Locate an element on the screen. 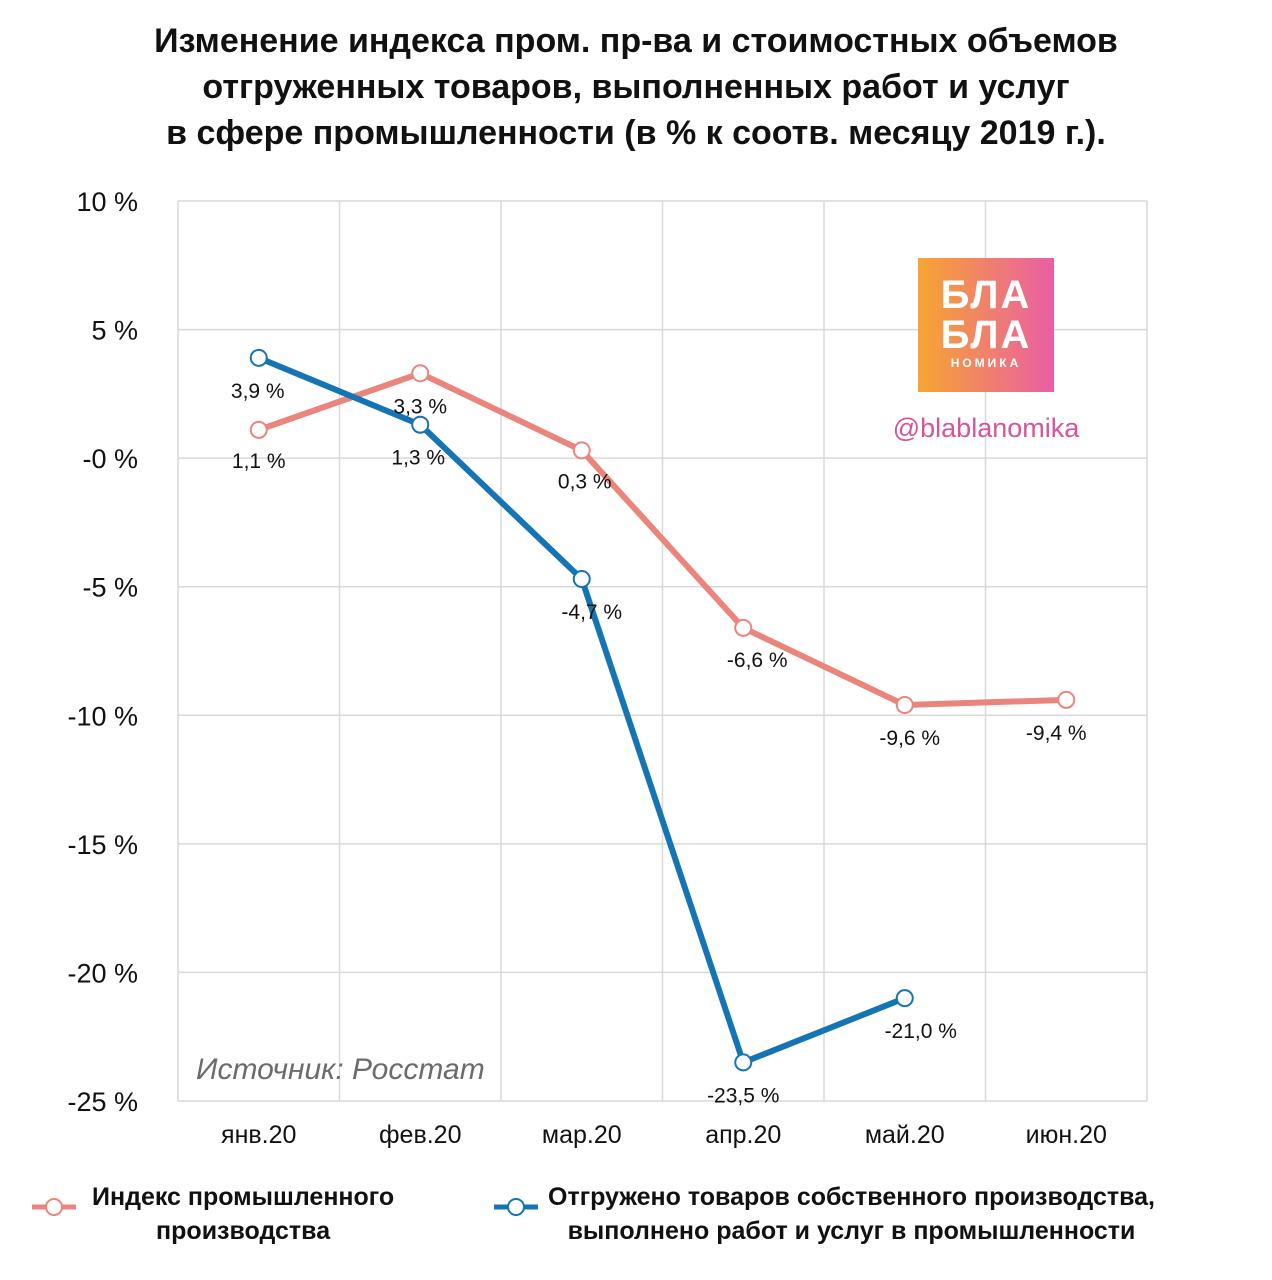 The width and height of the screenshot is (1272, 1280). legend-marker-shipped-goods is located at coordinates (516, 1207).